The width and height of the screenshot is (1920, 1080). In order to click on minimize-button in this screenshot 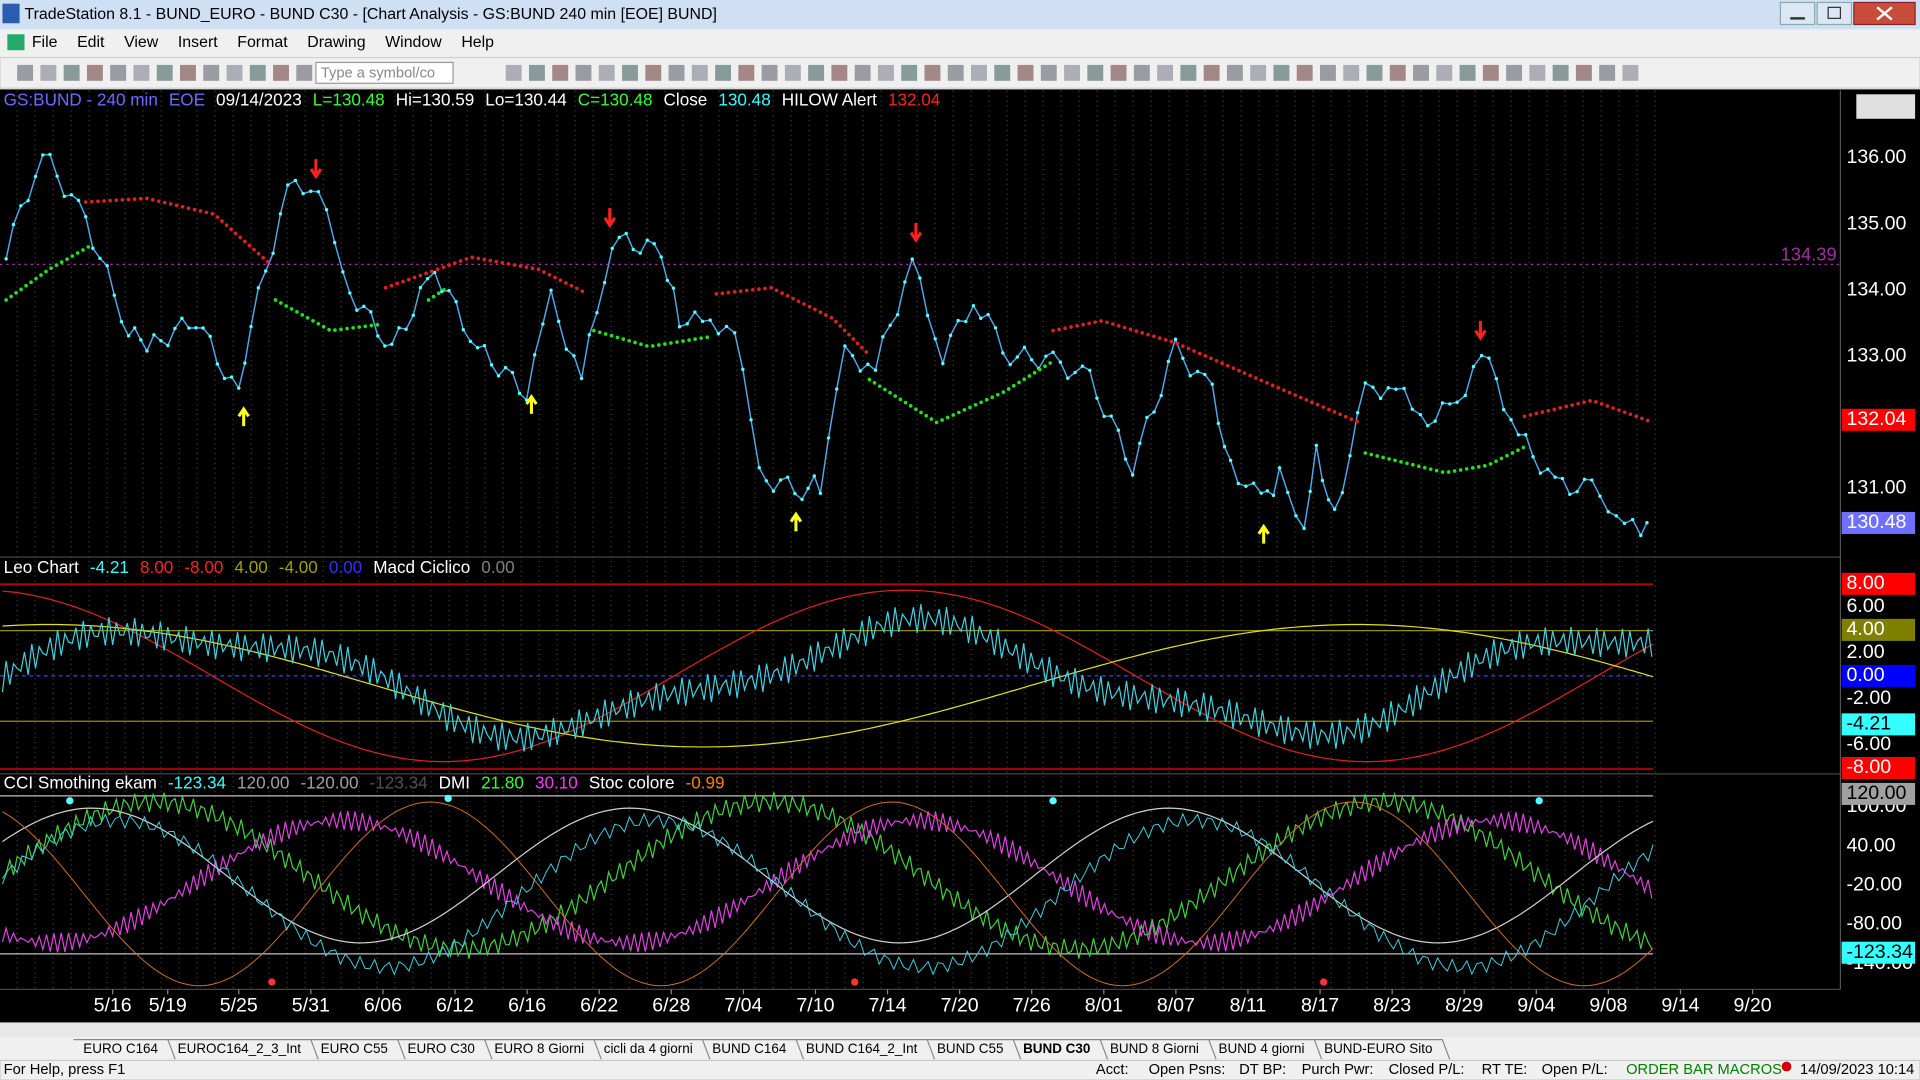, I will do `click(1797, 13)`.